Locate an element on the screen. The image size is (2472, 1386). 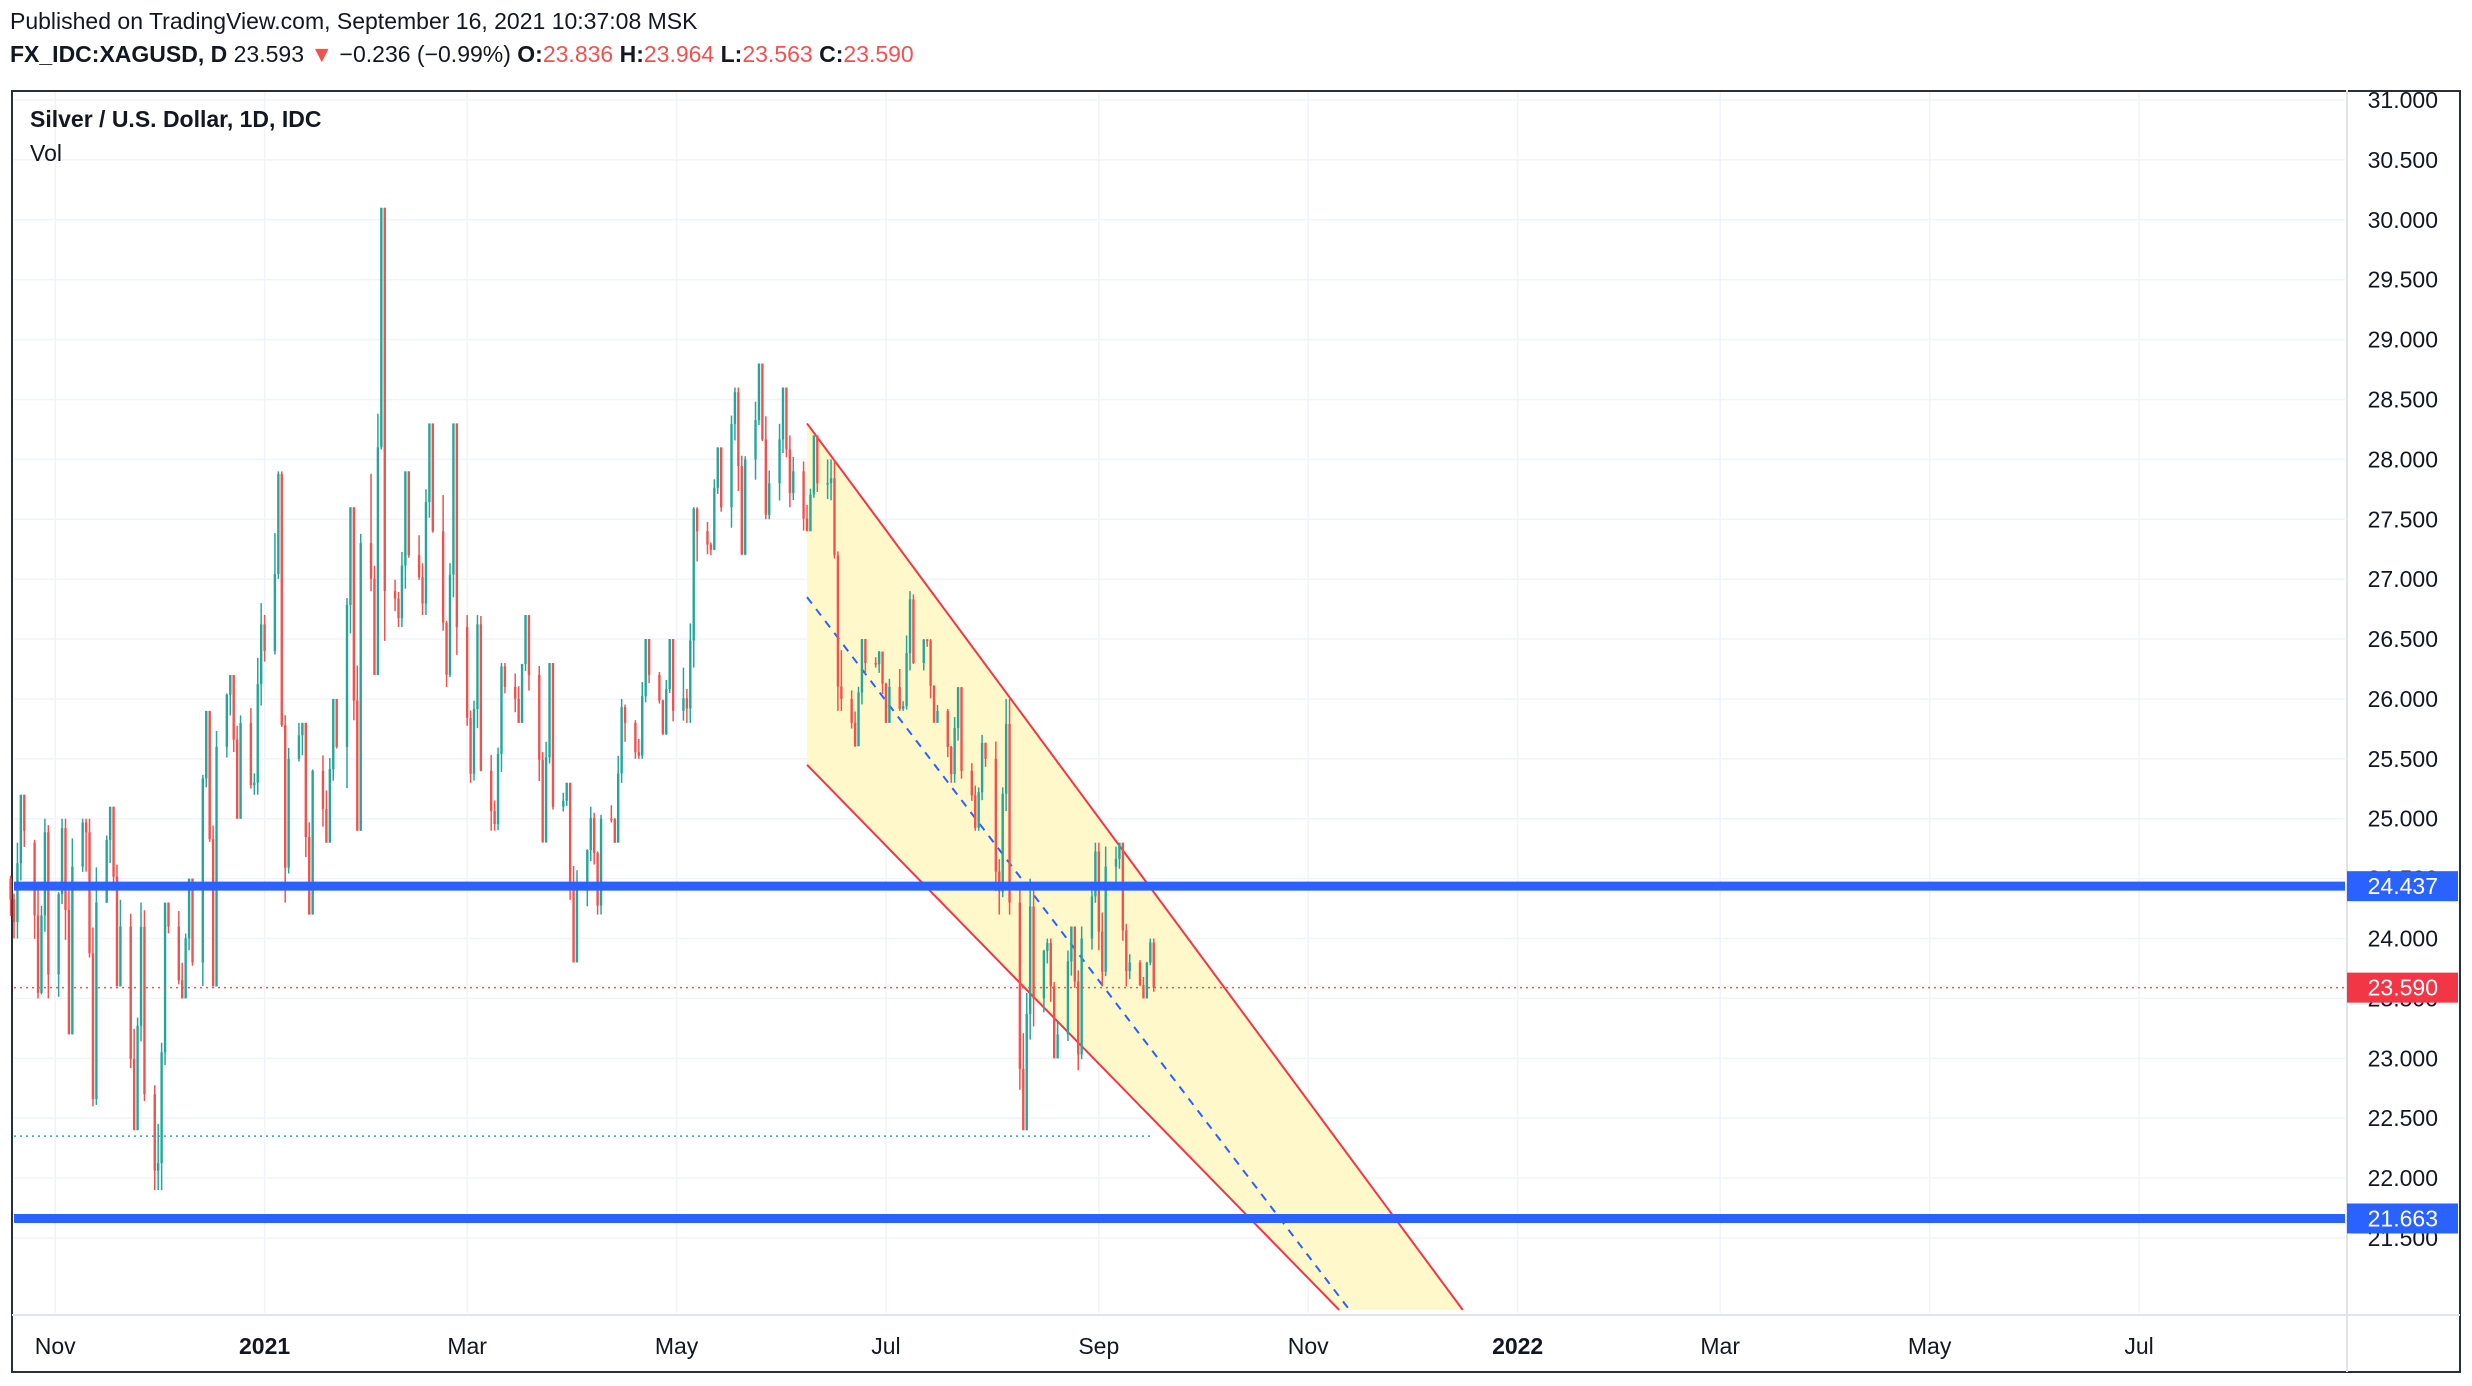
x-tick-label: Jul is located at coordinates (2138, 1346).